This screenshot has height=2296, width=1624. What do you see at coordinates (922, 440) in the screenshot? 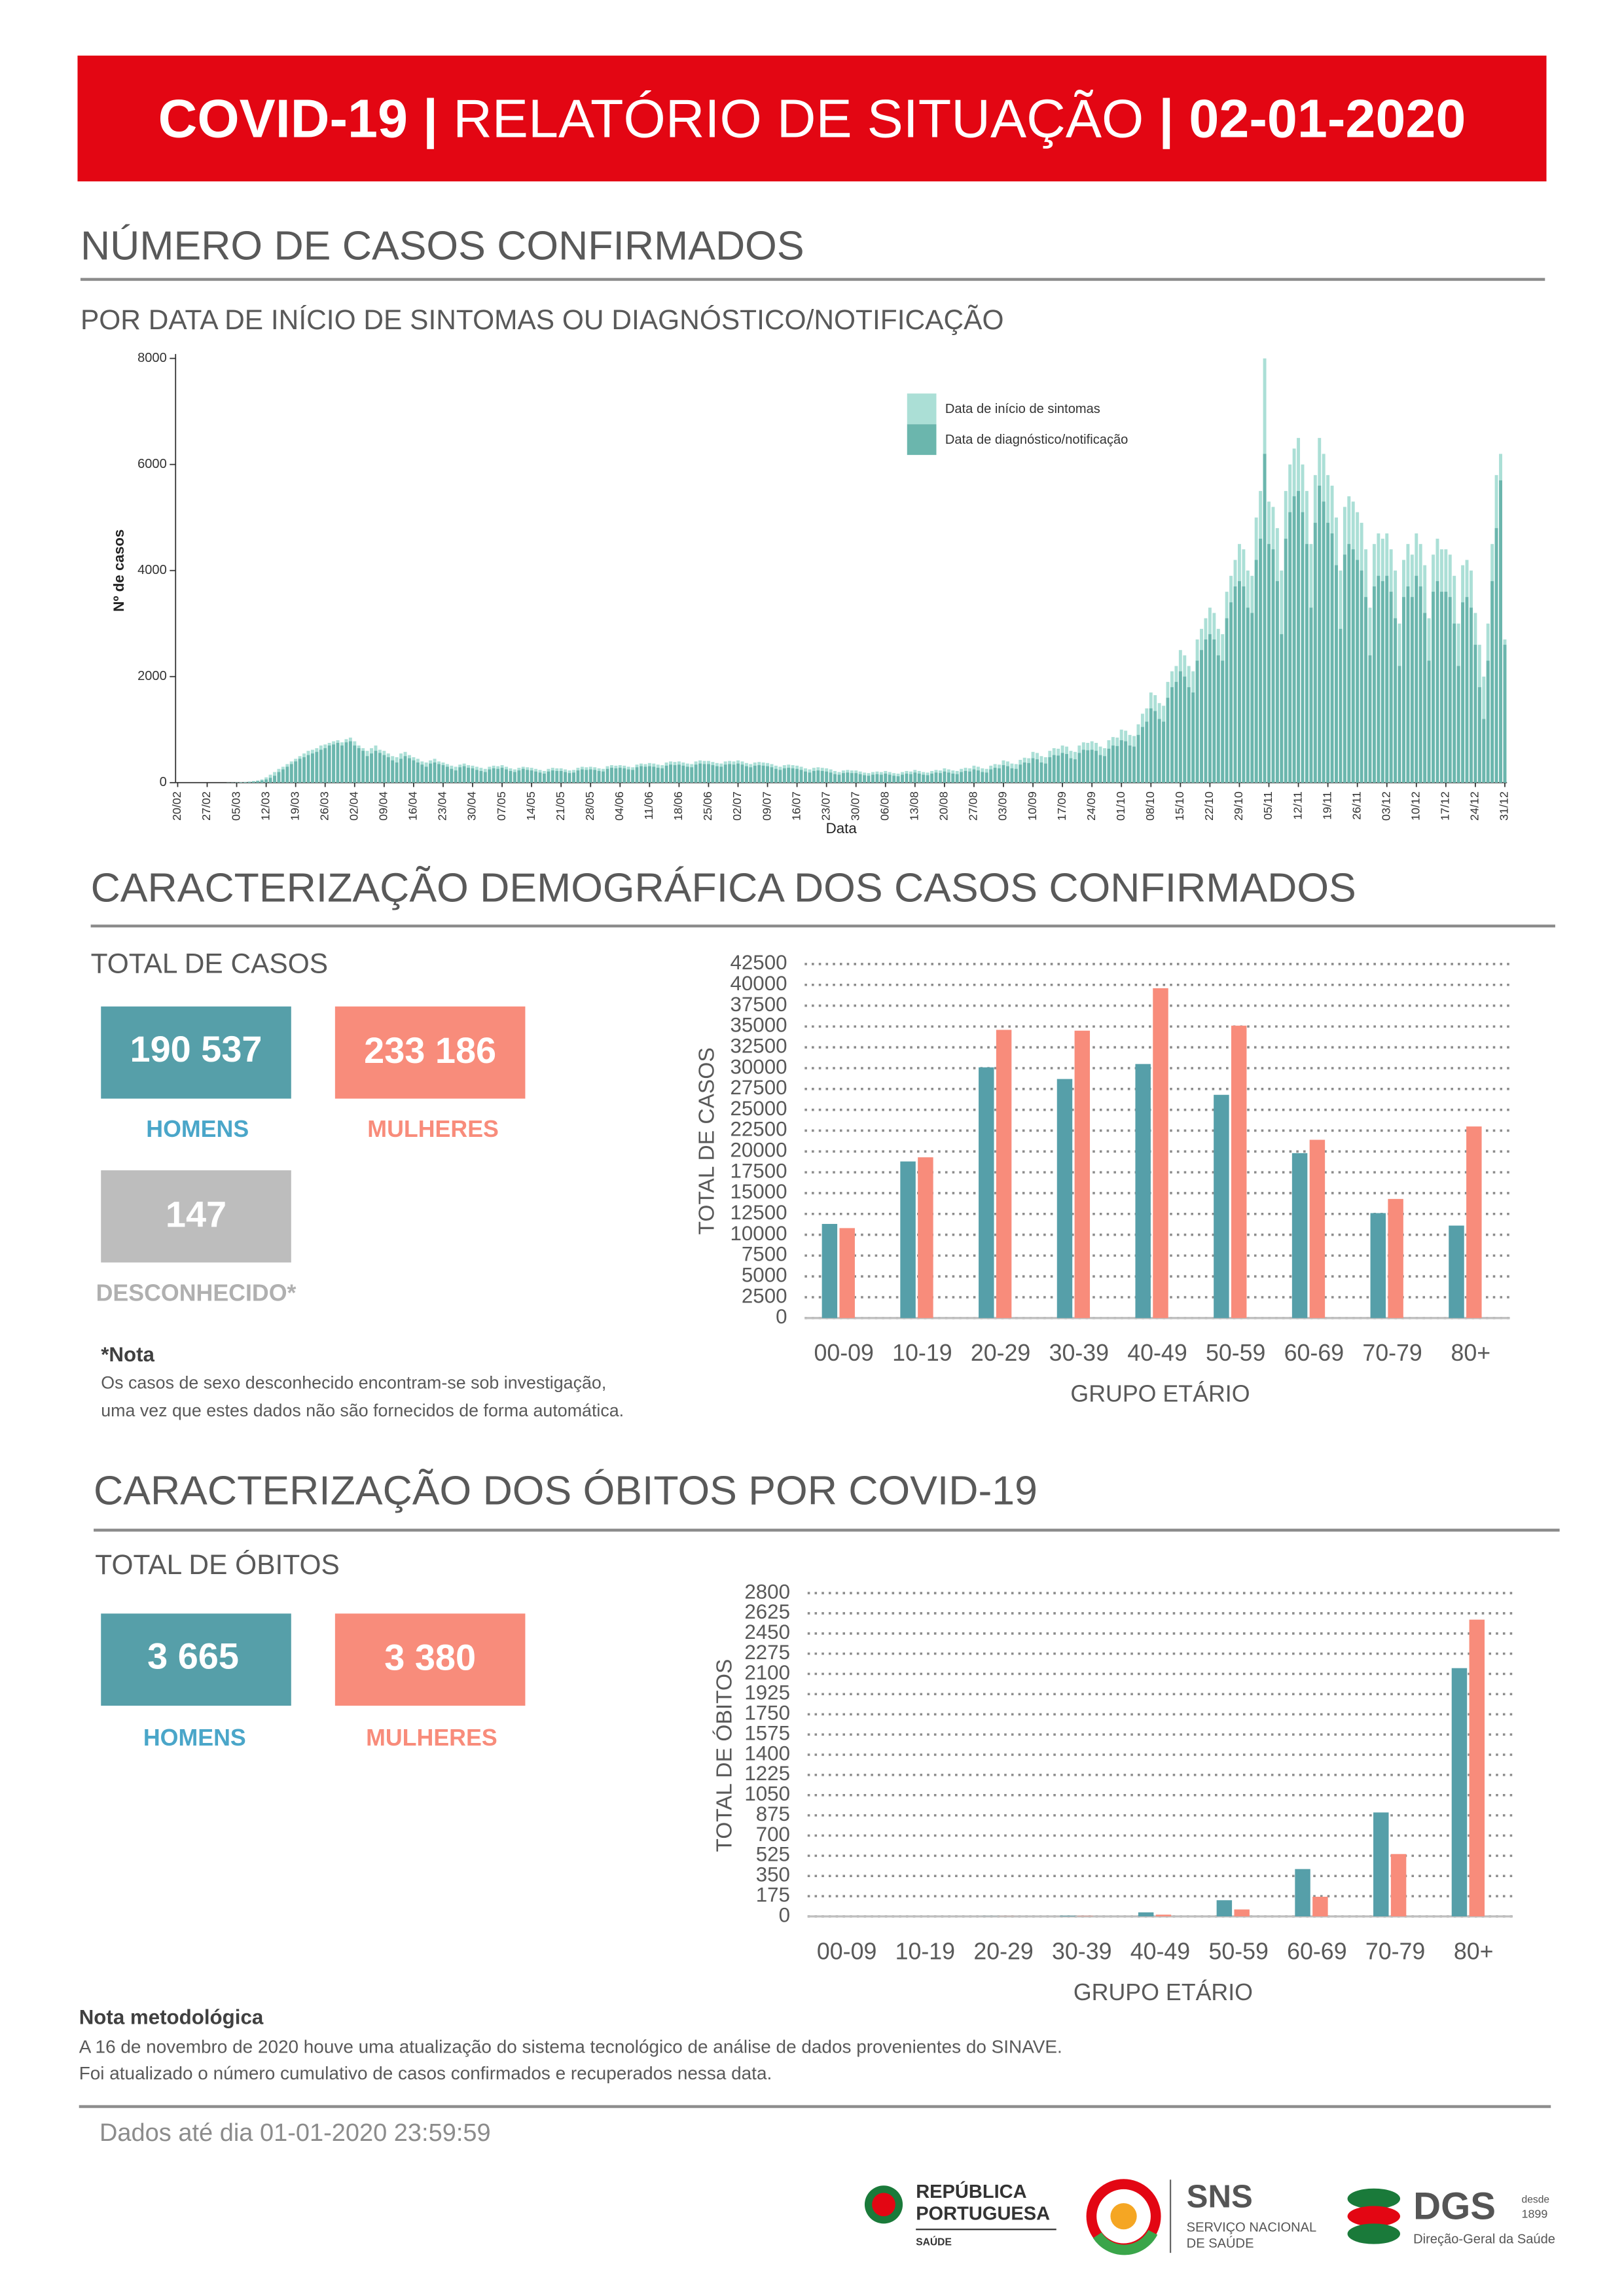
I see `legend-swatch` at bounding box center [922, 440].